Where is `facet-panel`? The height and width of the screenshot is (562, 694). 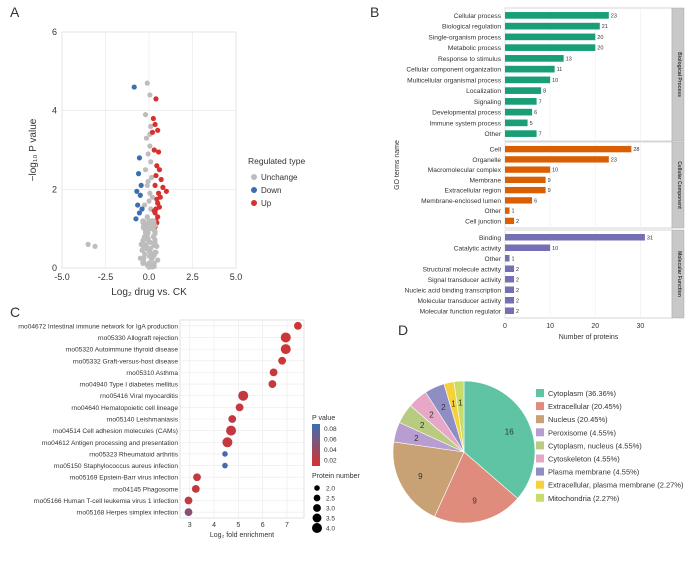
facet-panel is located at coordinates (588, 185).